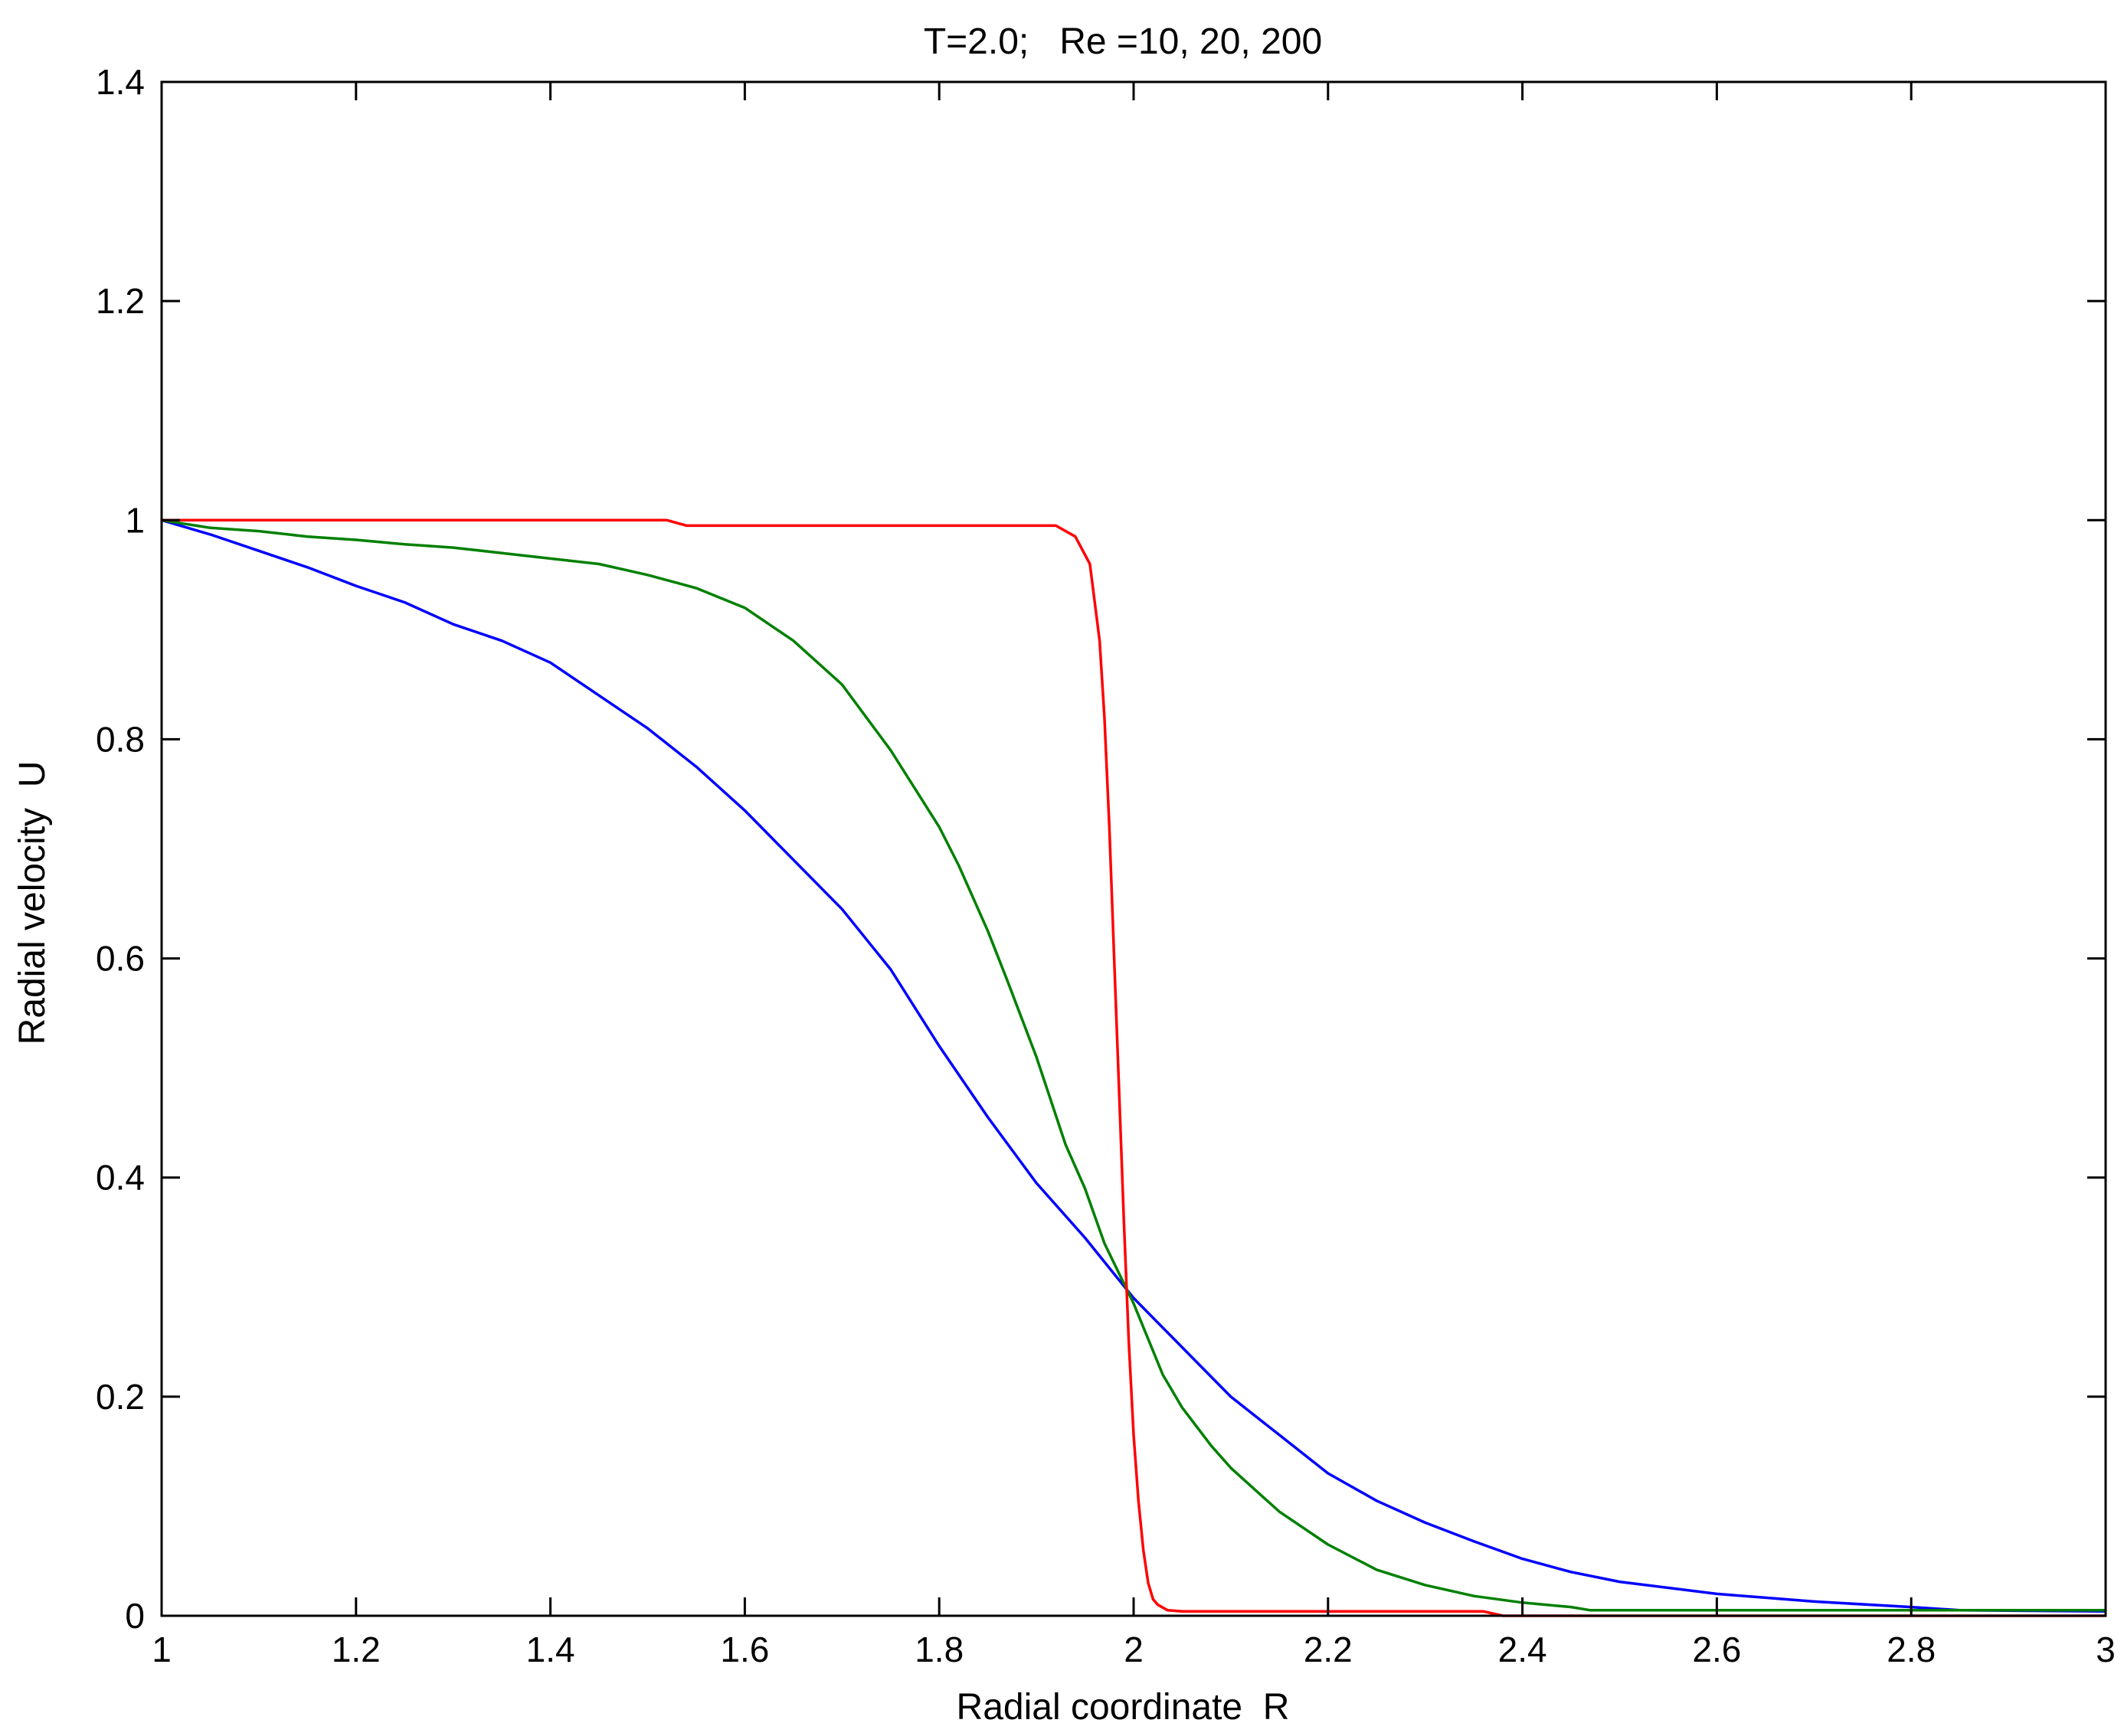 The height and width of the screenshot is (1736, 2124). What do you see at coordinates (121, 82) in the screenshot?
I see `y-tick-label: 1.4` at bounding box center [121, 82].